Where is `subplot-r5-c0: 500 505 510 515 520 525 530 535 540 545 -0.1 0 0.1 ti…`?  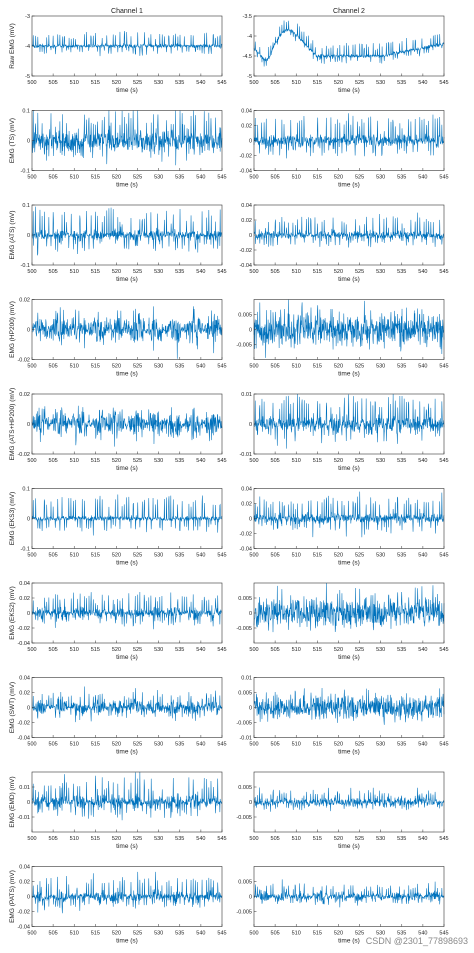
subplot-r5-c0: 500 505 510 515 520 525 530 535 540 545 -0.1 0 0.1 ti… is located at coordinates (118, 527).